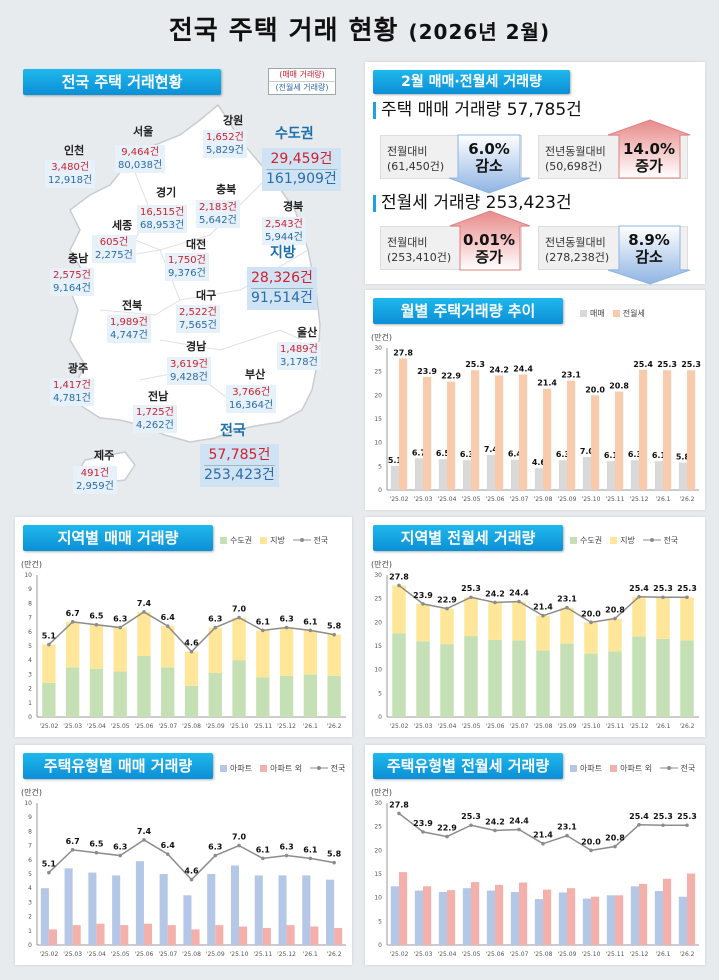  I want to click on y-tick-label: 9, so click(30, 589).